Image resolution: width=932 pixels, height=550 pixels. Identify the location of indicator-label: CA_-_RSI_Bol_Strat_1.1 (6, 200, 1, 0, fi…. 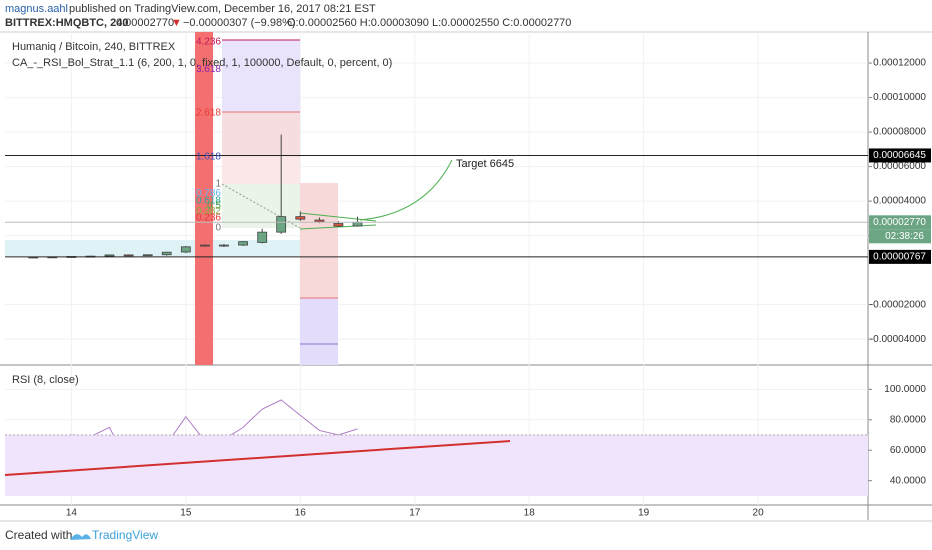
(202, 63).